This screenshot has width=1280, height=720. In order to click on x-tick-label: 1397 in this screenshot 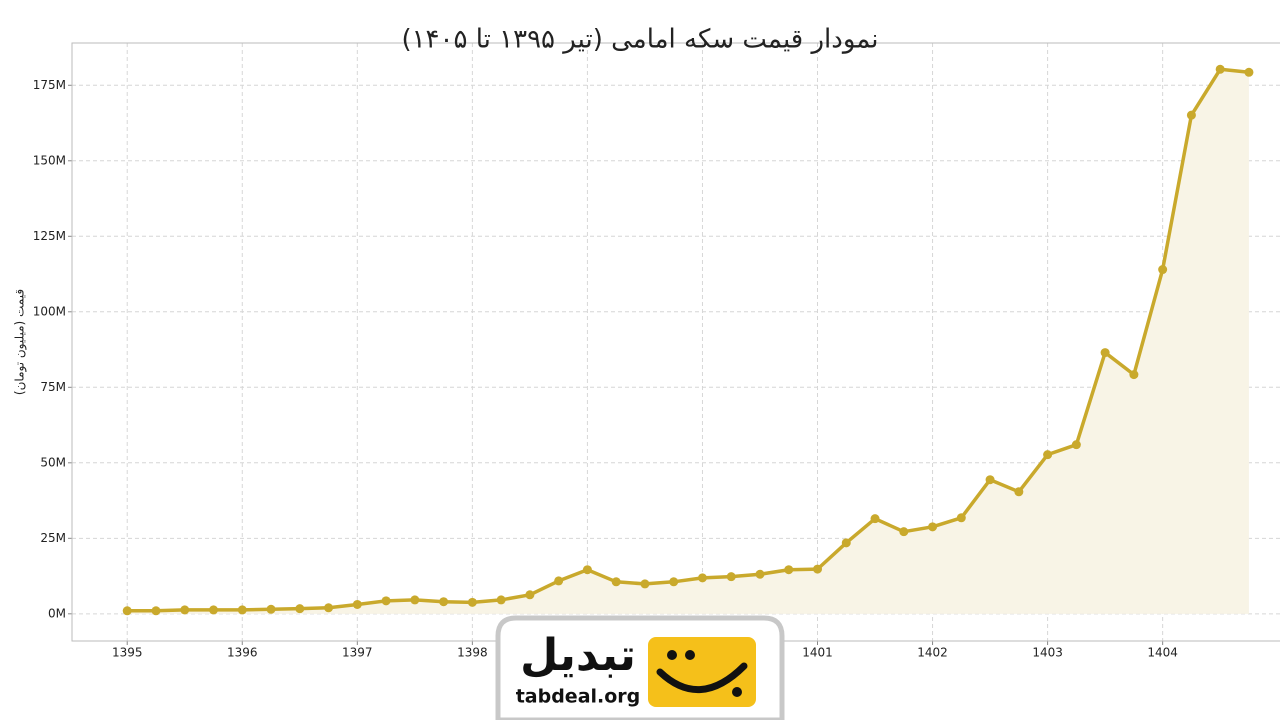, I will do `click(357, 653)`.